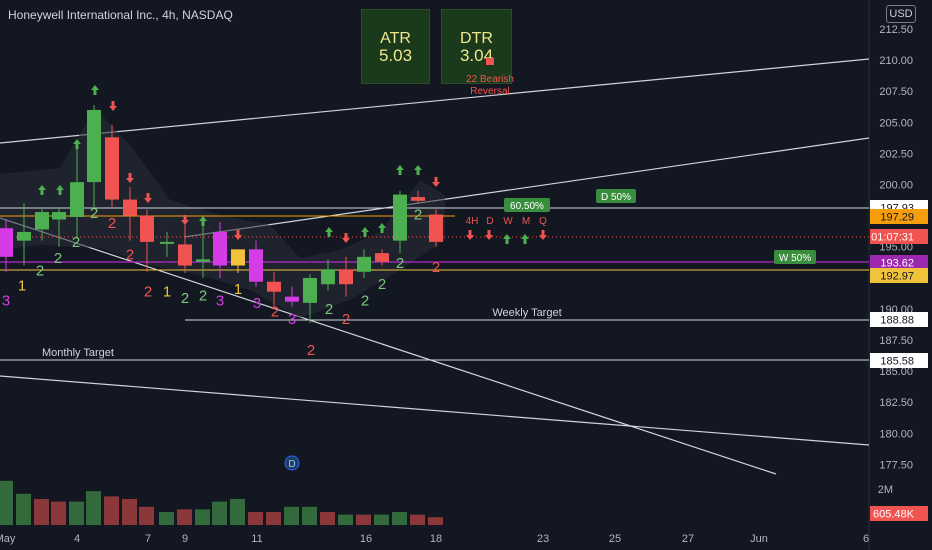  What do you see at coordinates (220, 300) in the screenshot?
I see `count-label: 3` at bounding box center [220, 300].